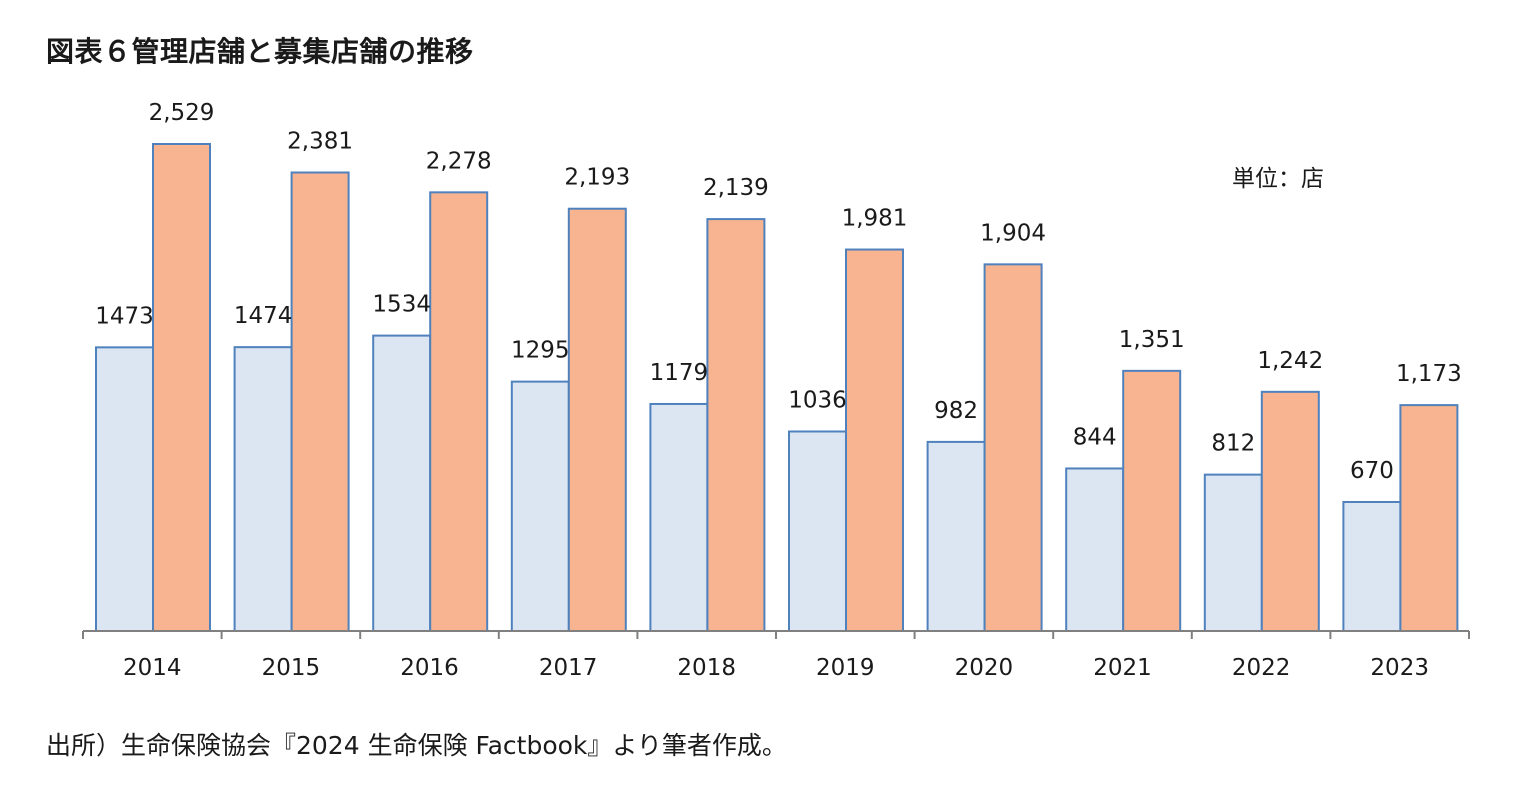  Describe the element at coordinates (817, 531) in the screenshot. I see `bar-s1-2019` at that location.